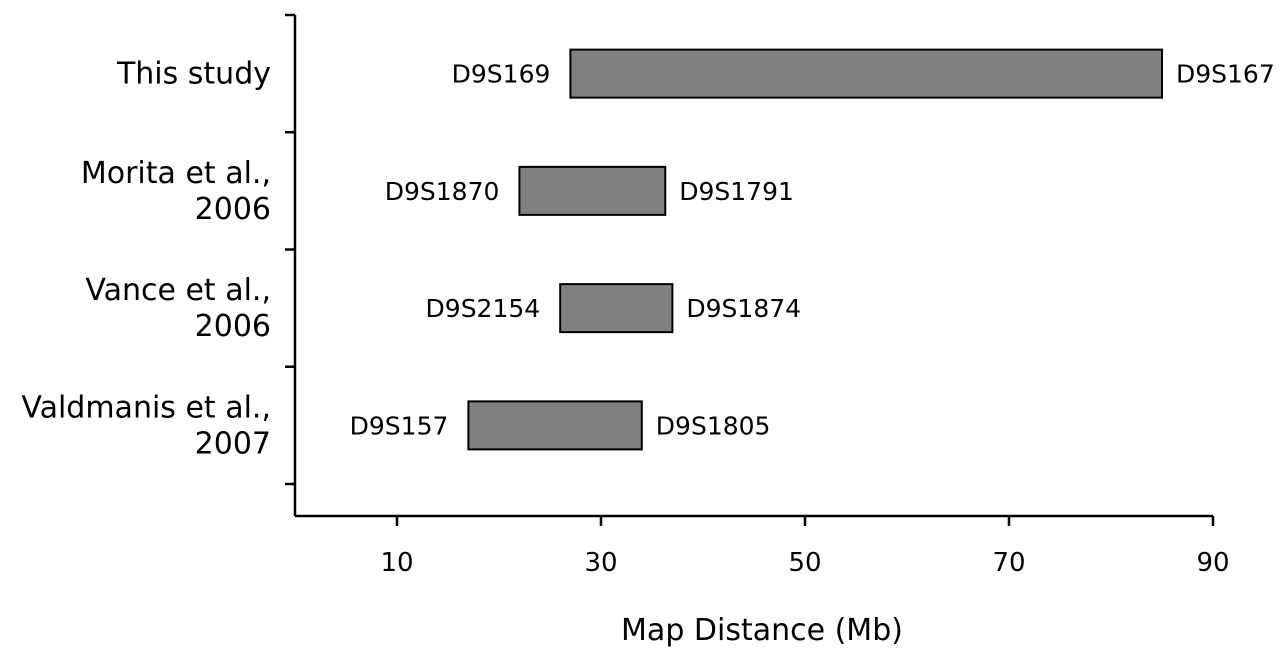  Describe the element at coordinates (193, 74) in the screenshot. I see `category-label: This study` at that location.